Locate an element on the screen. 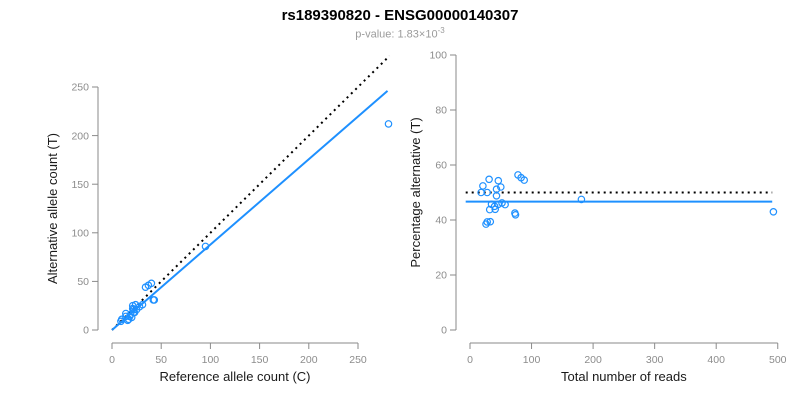 This screenshot has width=800, height=400. x-axis: 0 50 100 150 200 250 is located at coordinates (238, 354).